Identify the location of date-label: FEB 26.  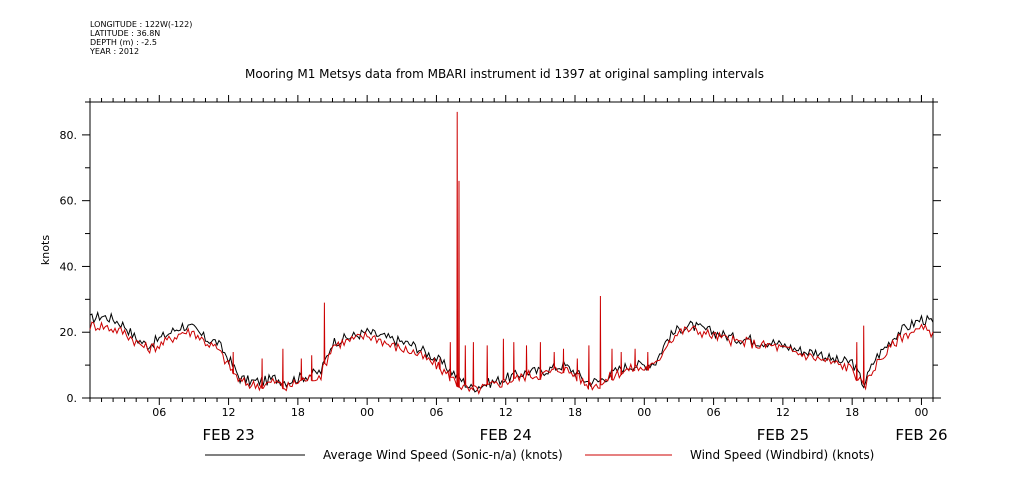
(921, 435).